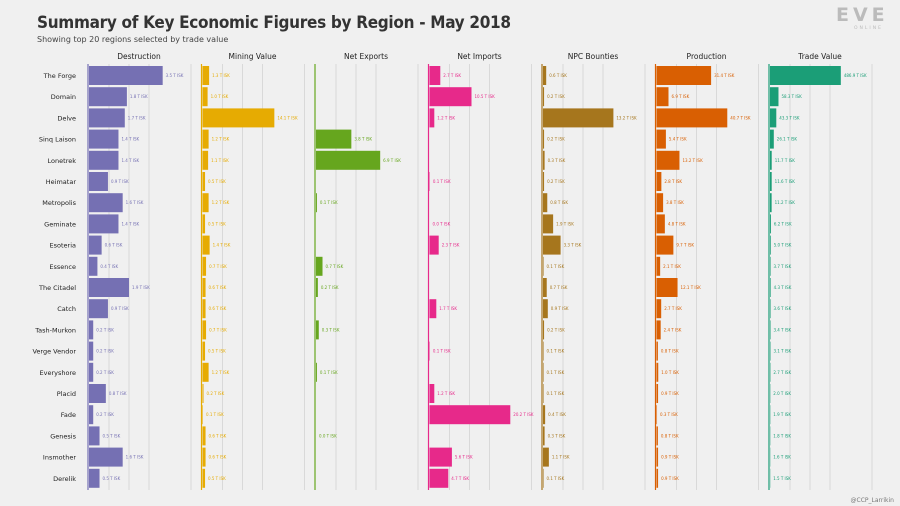 The image size is (900, 506). I want to click on data-label: 10.5 T ISK, so click(485, 96).